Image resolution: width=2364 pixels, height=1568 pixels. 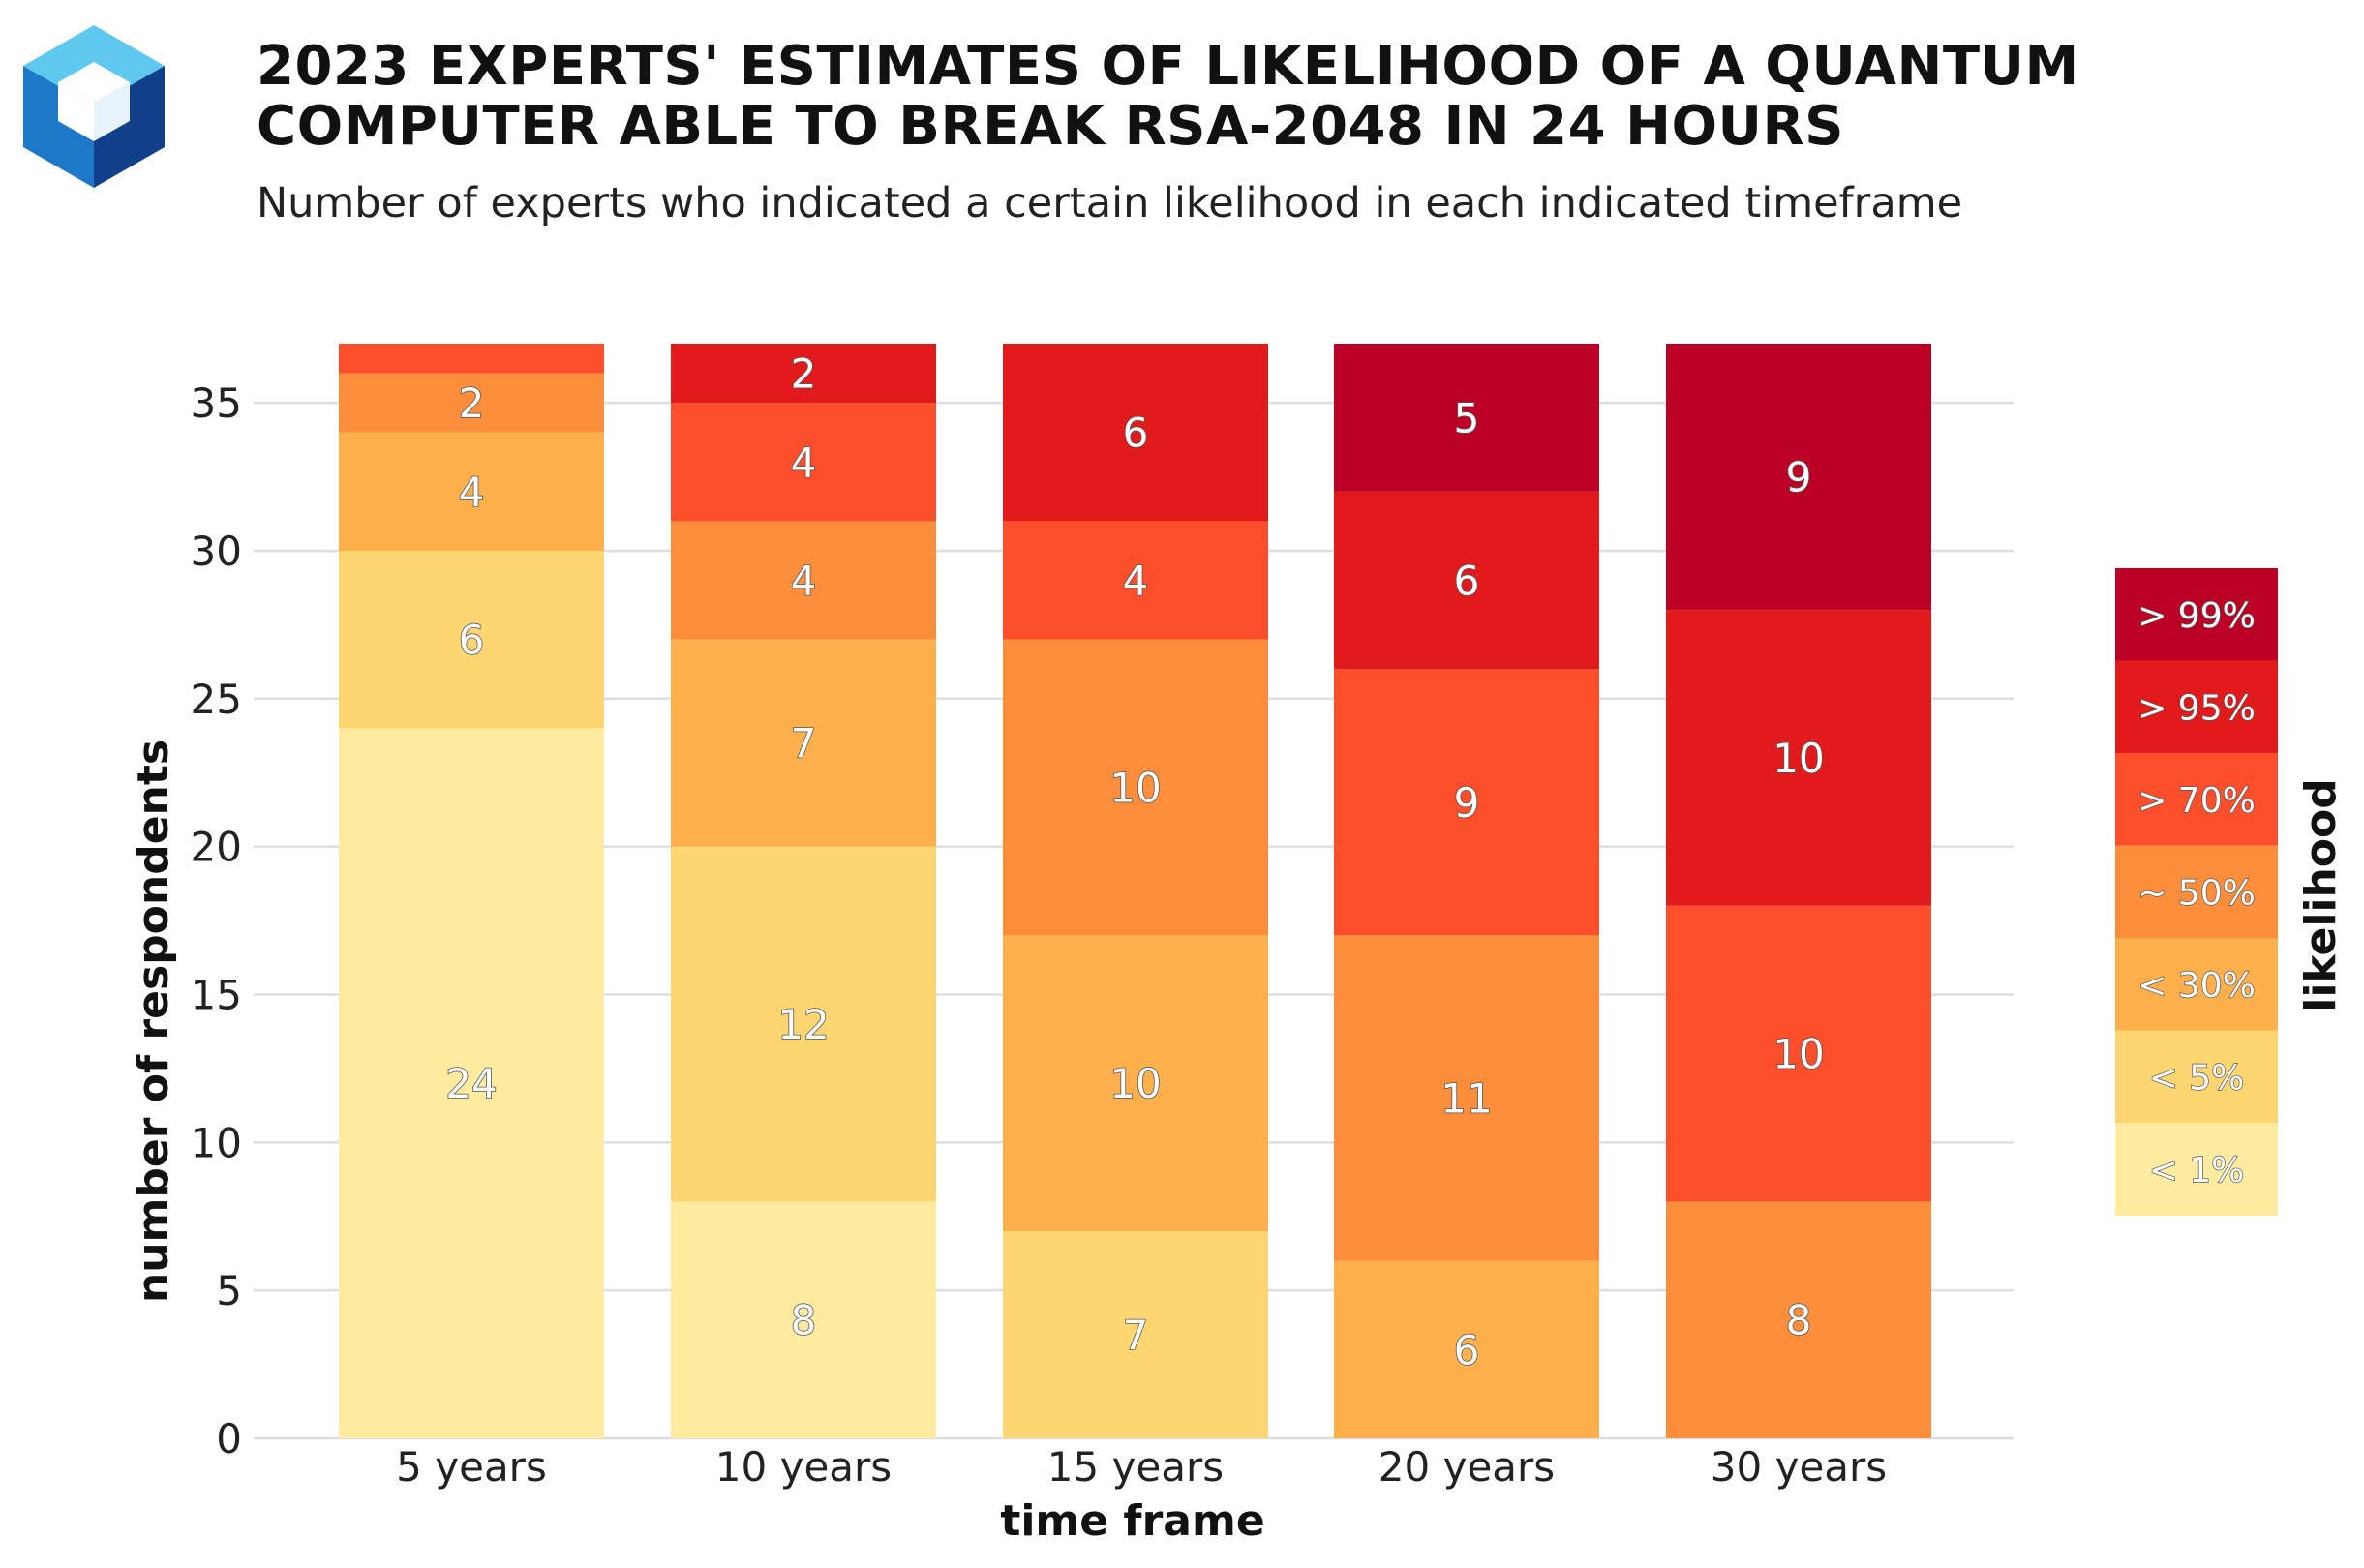 I want to click on data-label: 12, so click(x=803, y=1024).